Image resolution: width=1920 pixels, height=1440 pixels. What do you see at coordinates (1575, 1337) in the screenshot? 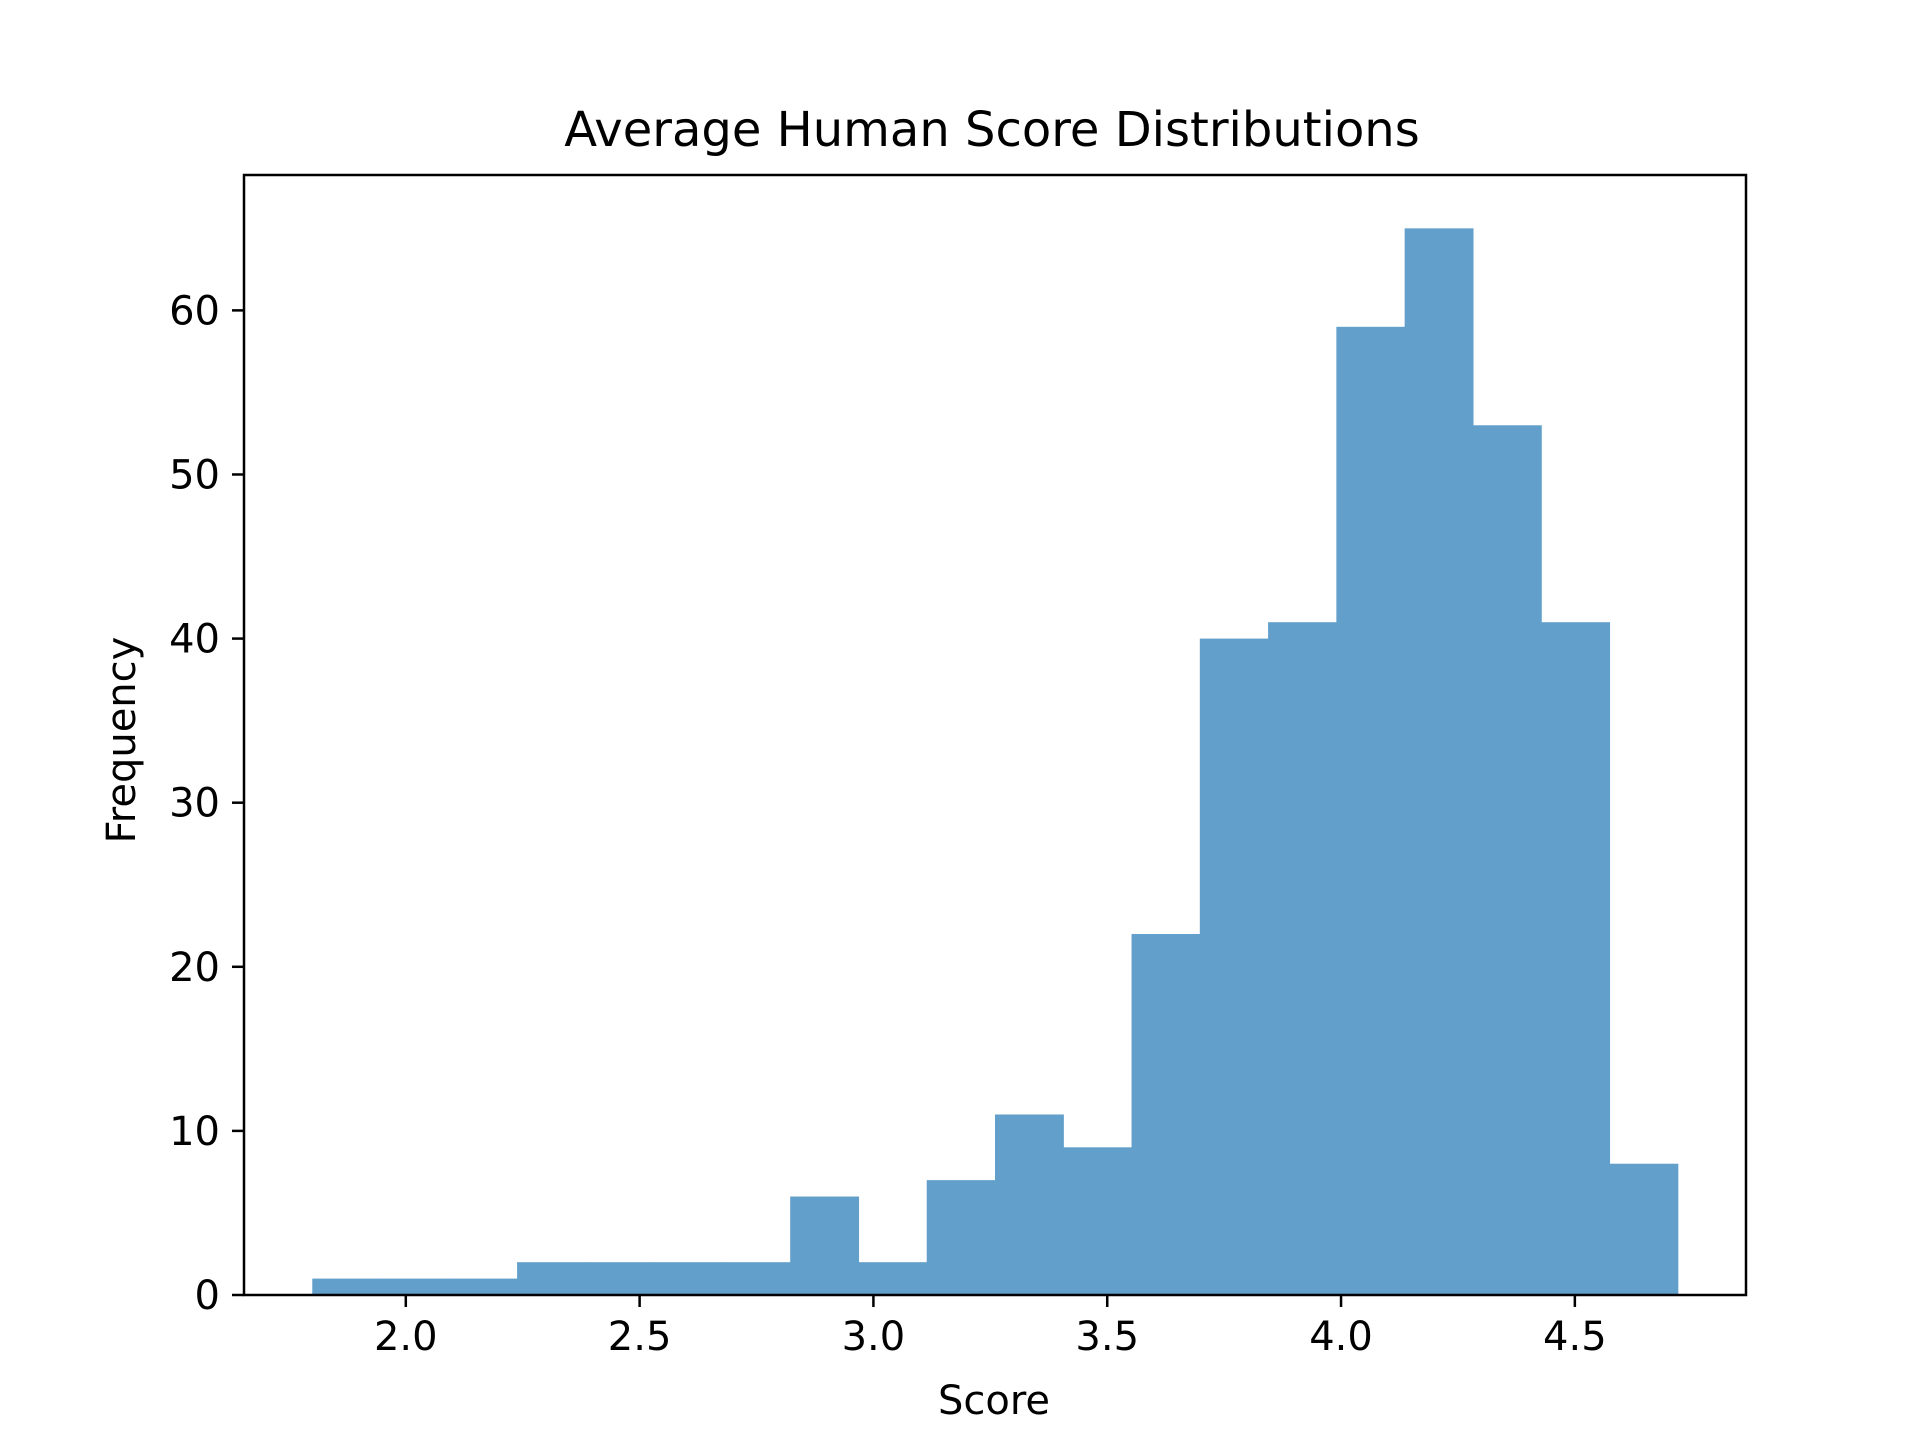
I see `x-tick-label: 4.5` at bounding box center [1575, 1337].